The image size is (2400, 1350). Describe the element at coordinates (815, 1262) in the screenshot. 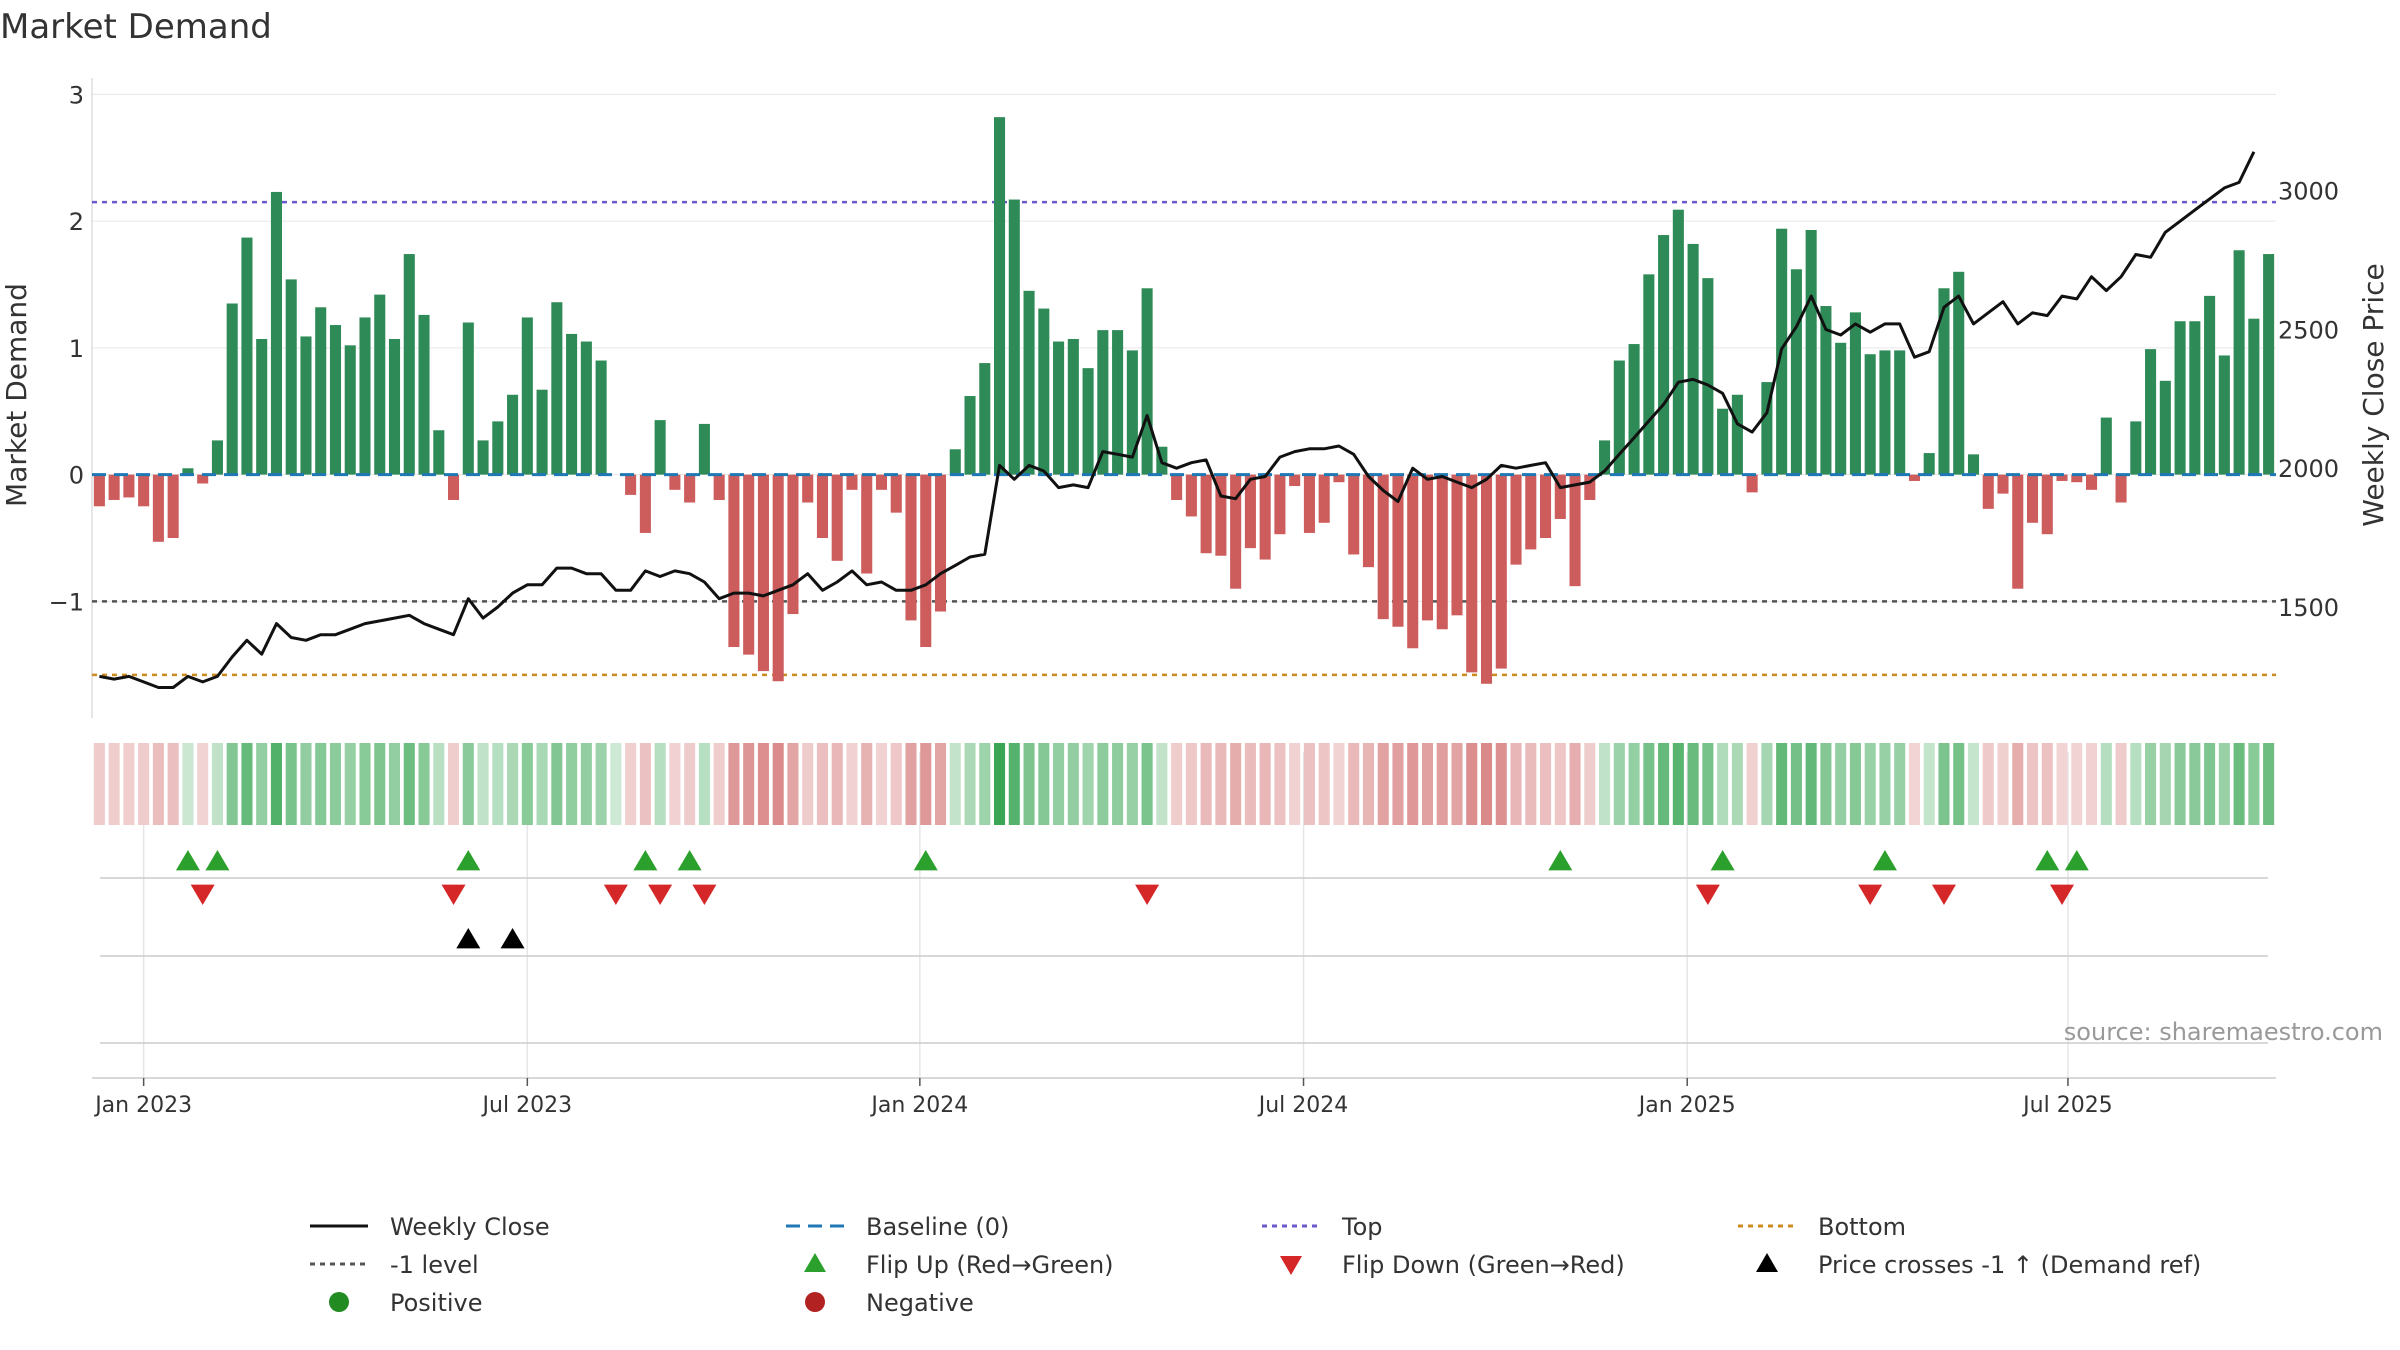

I see `legend-swatch-flip-up` at that location.